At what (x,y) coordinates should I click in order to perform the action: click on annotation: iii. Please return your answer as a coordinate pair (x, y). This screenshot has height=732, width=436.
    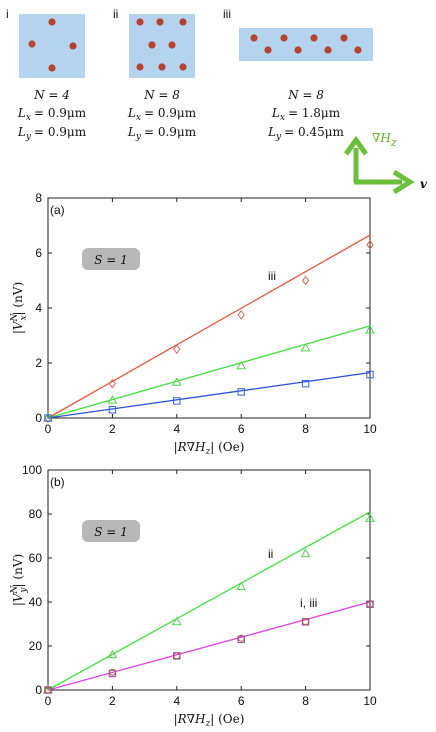
    Looking at the image, I should click on (272, 276).